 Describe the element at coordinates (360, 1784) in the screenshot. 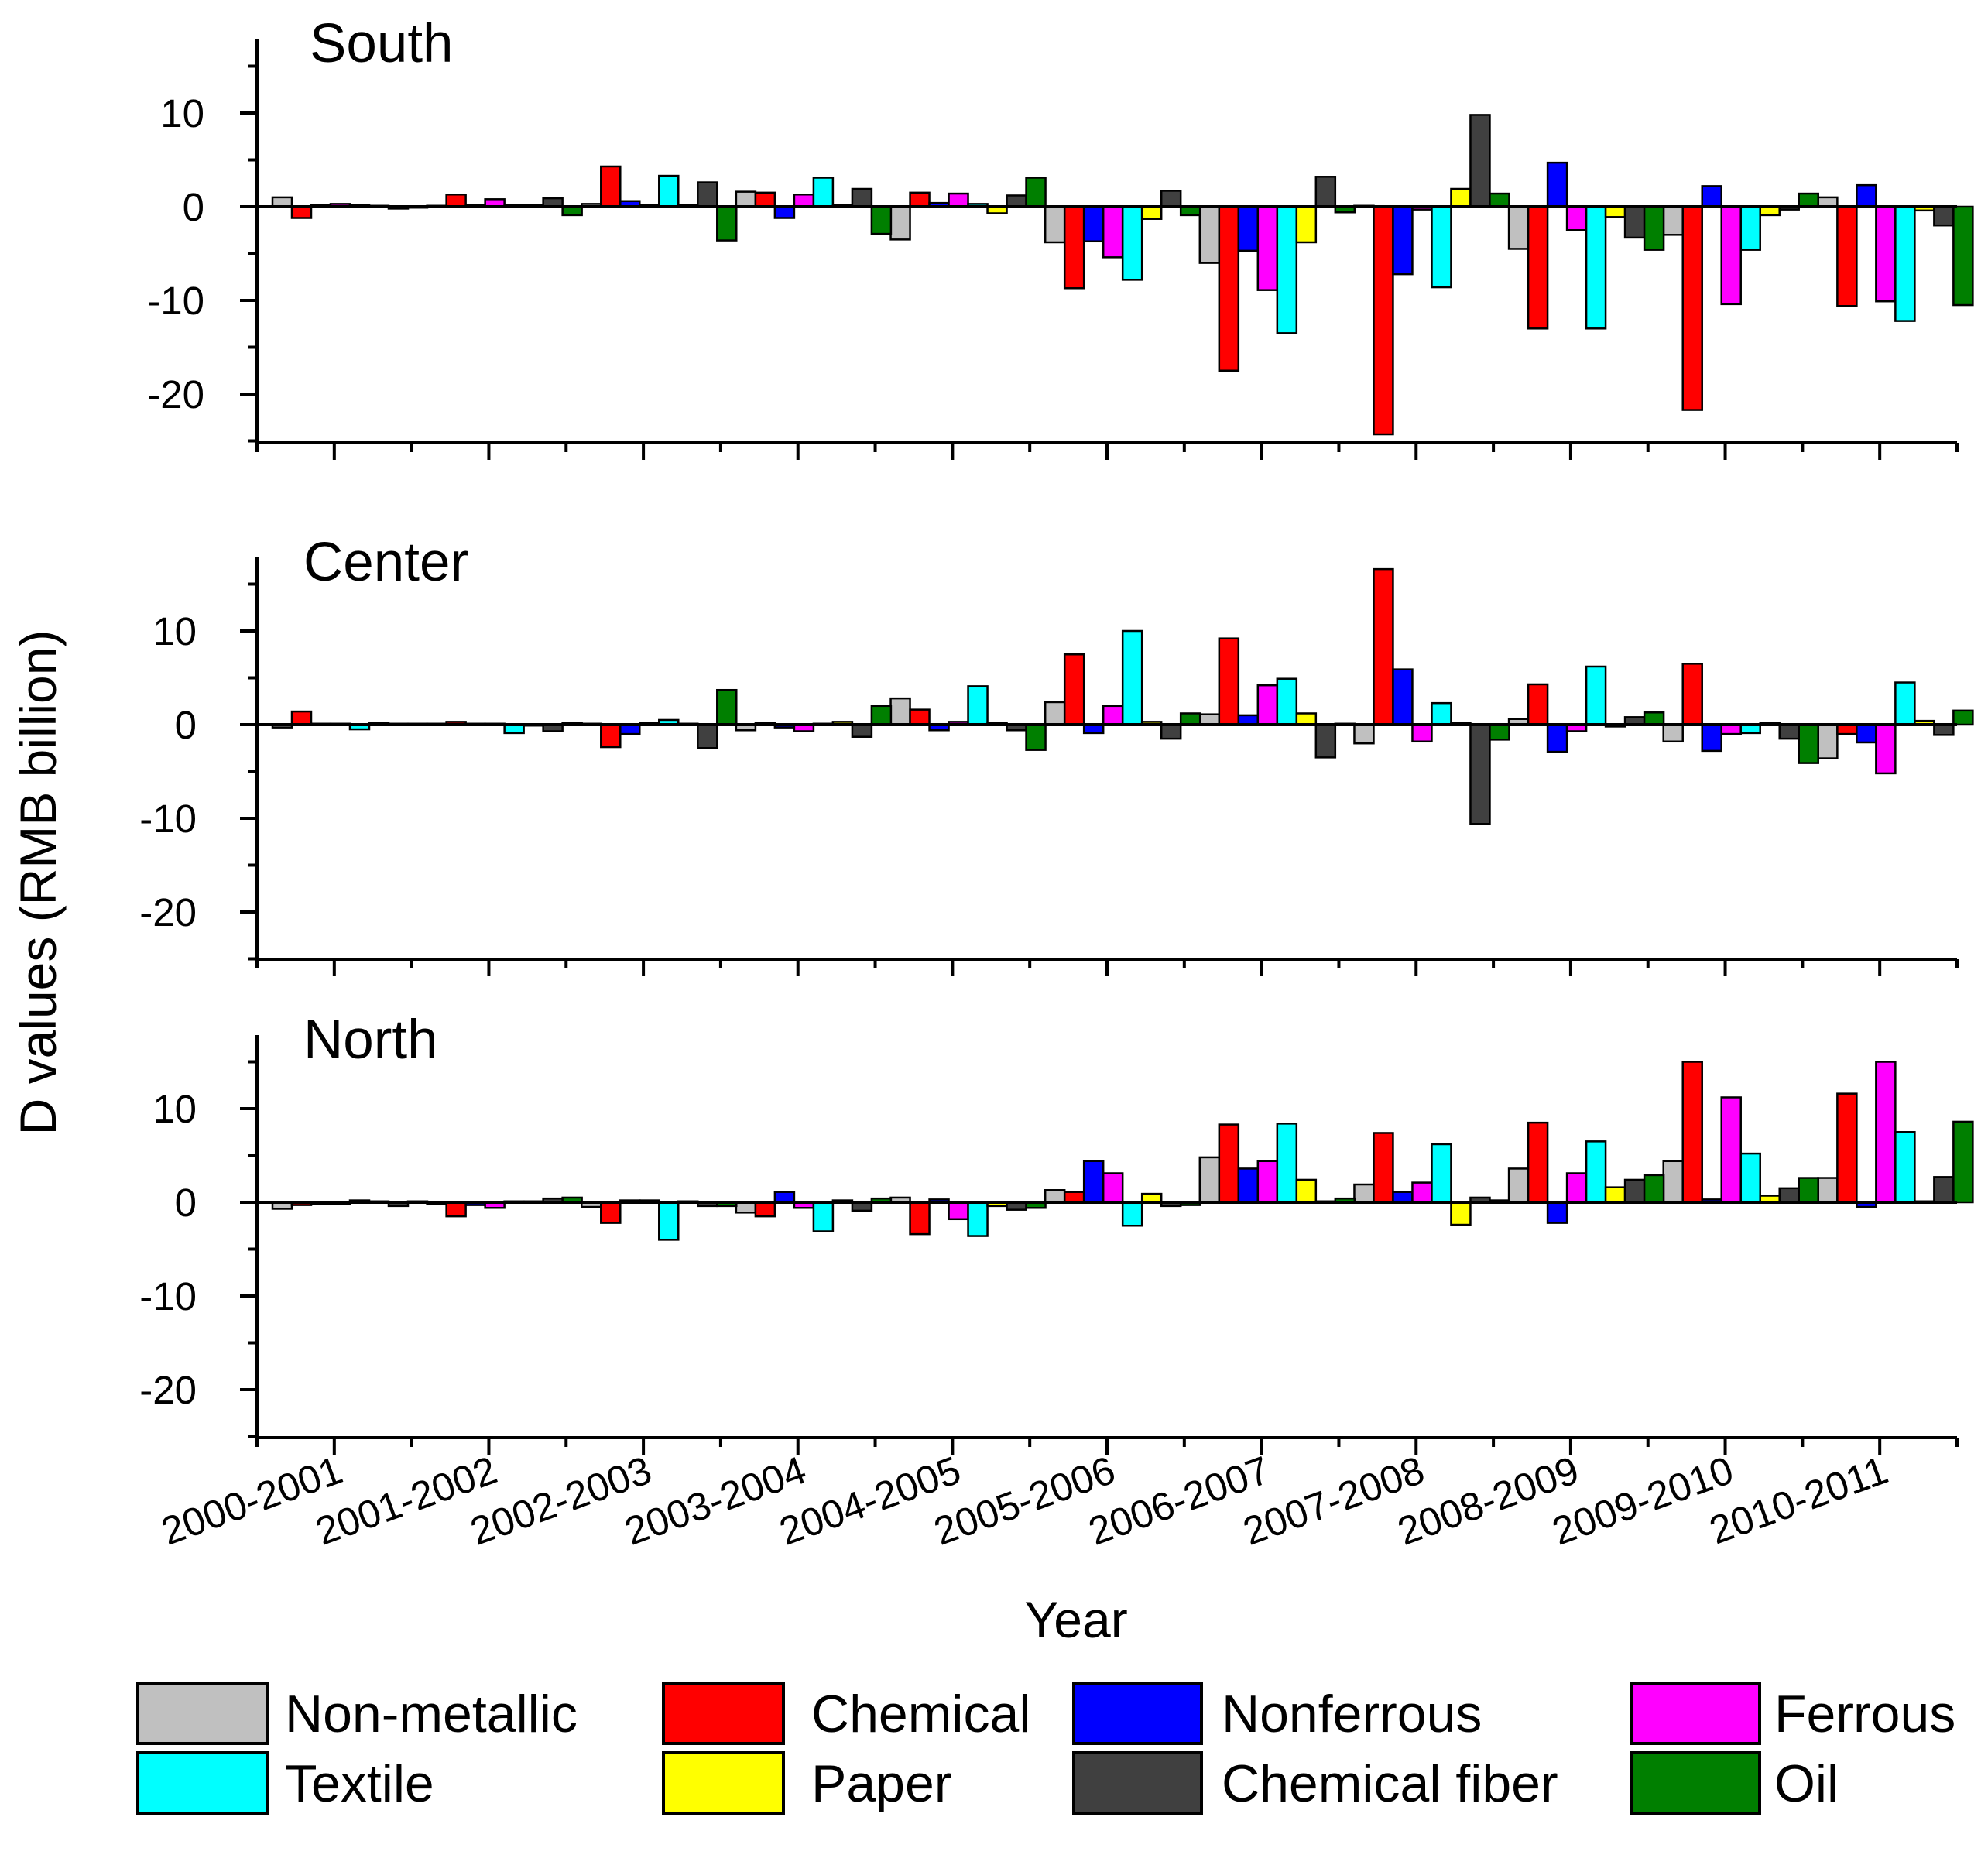

I see `legend-label: Textile` at that location.